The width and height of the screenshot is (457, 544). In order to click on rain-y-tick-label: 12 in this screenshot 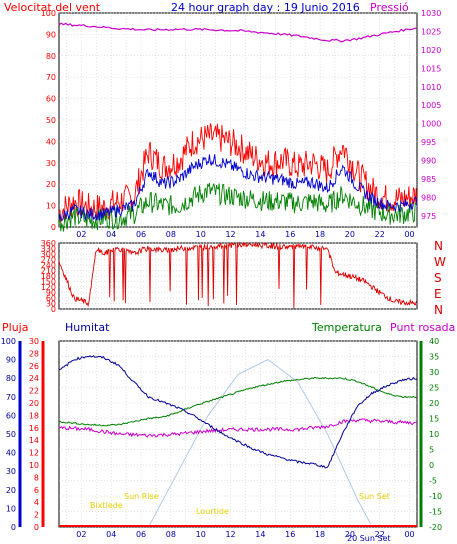, I will do `click(34, 453)`.